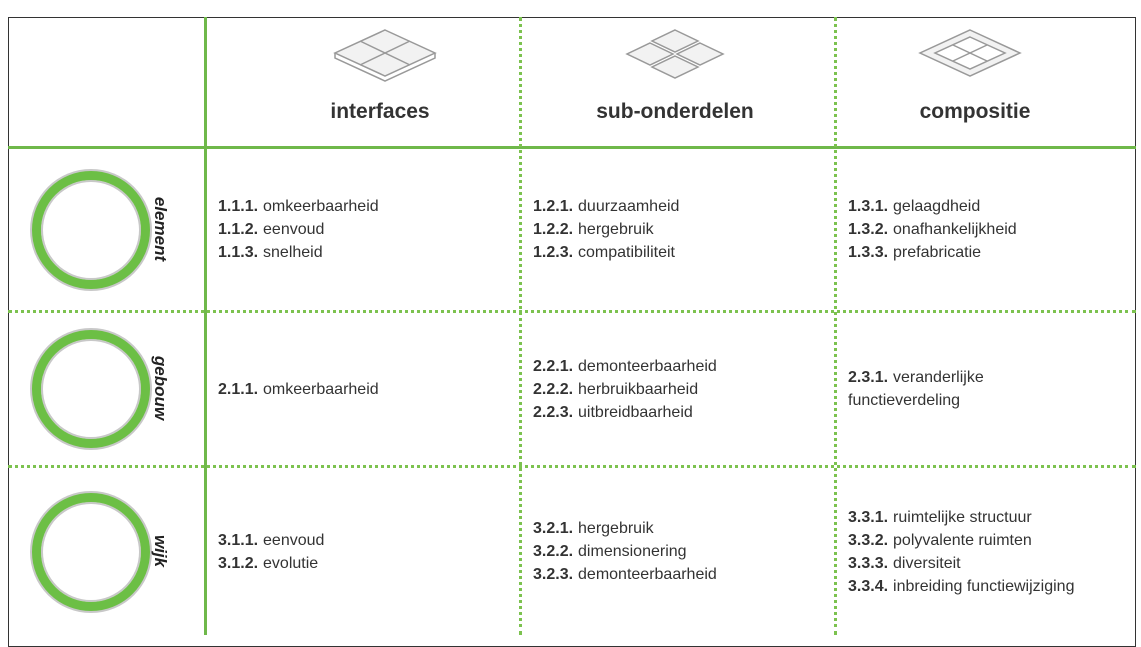 This screenshot has width=1141, height=647. Describe the element at coordinates (868, 252) in the screenshot. I see `item-number: 1.3.3.` at that location.